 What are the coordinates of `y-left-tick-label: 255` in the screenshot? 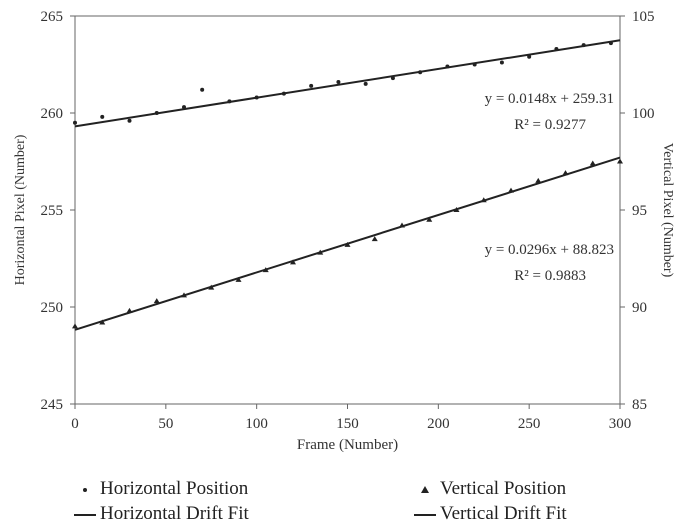 It's located at (52, 211).